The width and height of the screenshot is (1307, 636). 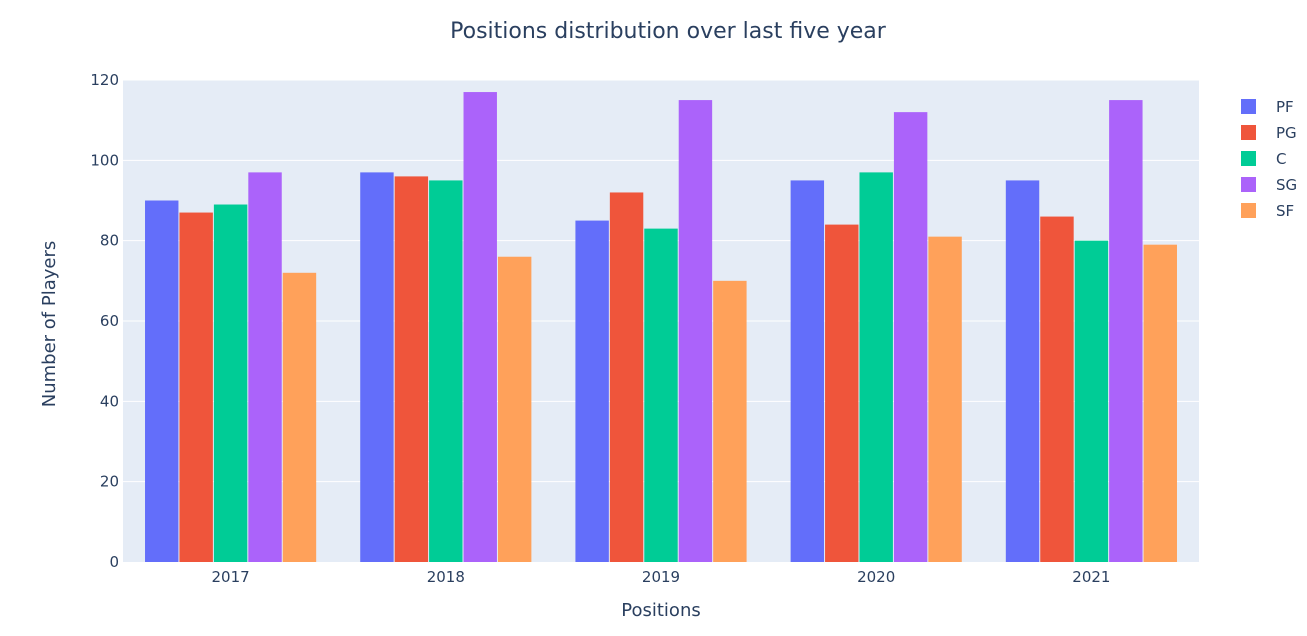 I want to click on bar-sg-2018, so click(x=480, y=327).